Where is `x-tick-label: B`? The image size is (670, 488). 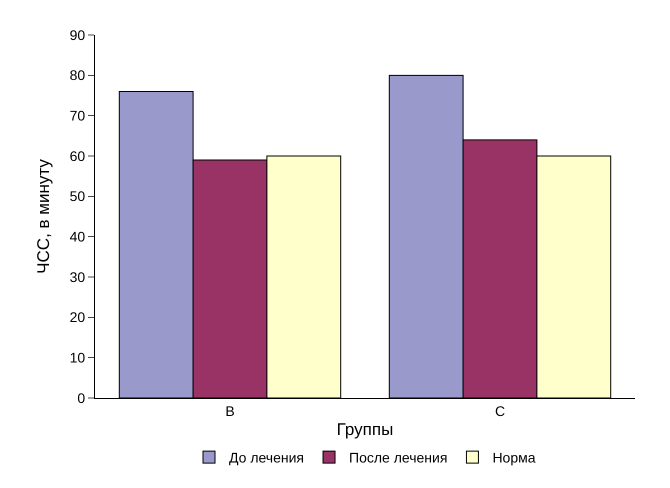
x-tick-label: B is located at coordinates (230, 410).